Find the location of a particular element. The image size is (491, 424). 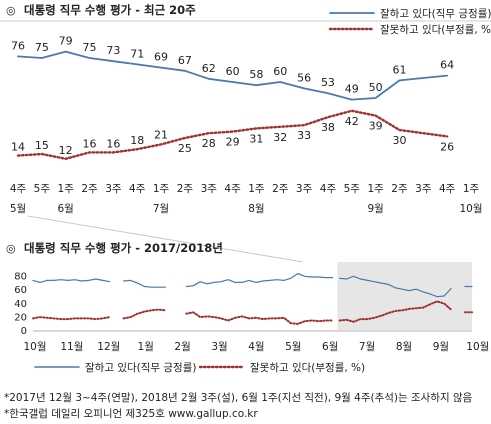

chart2-x-month-label: 9월 is located at coordinates (441, 347).